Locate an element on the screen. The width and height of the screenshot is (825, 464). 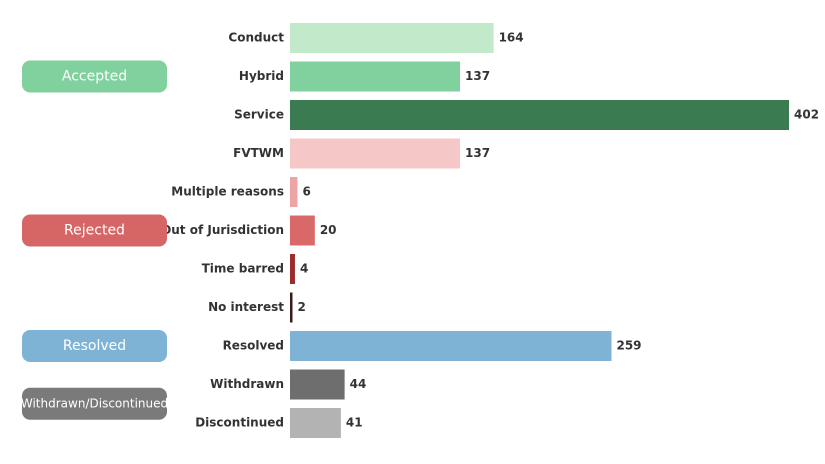
value-label: 164 is located at coordinates (511, 38).